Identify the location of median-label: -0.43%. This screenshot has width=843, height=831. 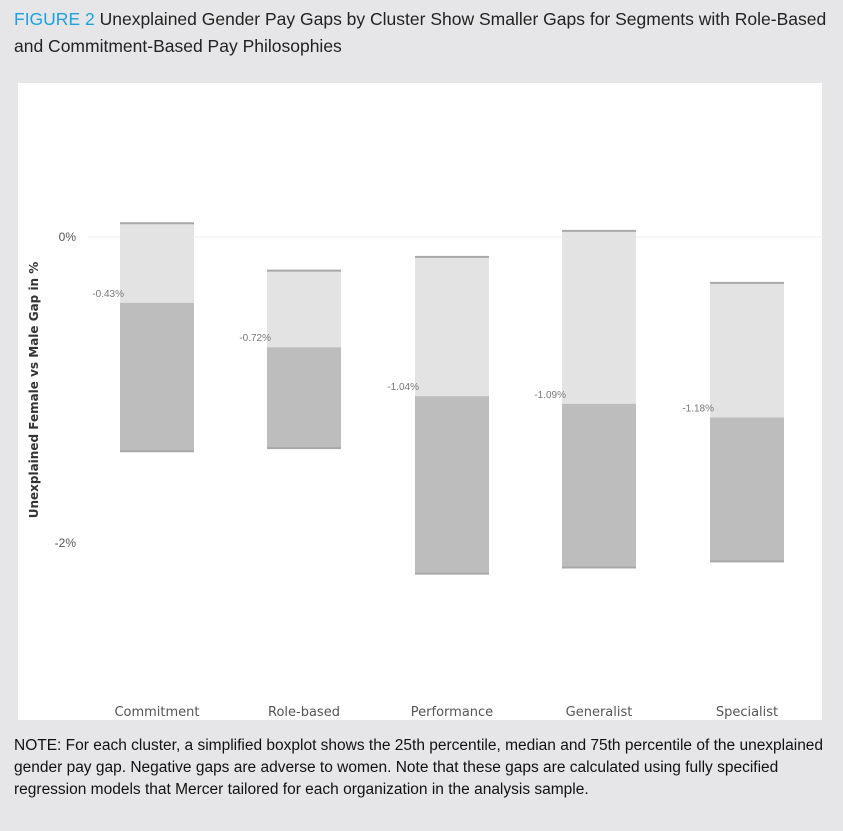
(108, 294).